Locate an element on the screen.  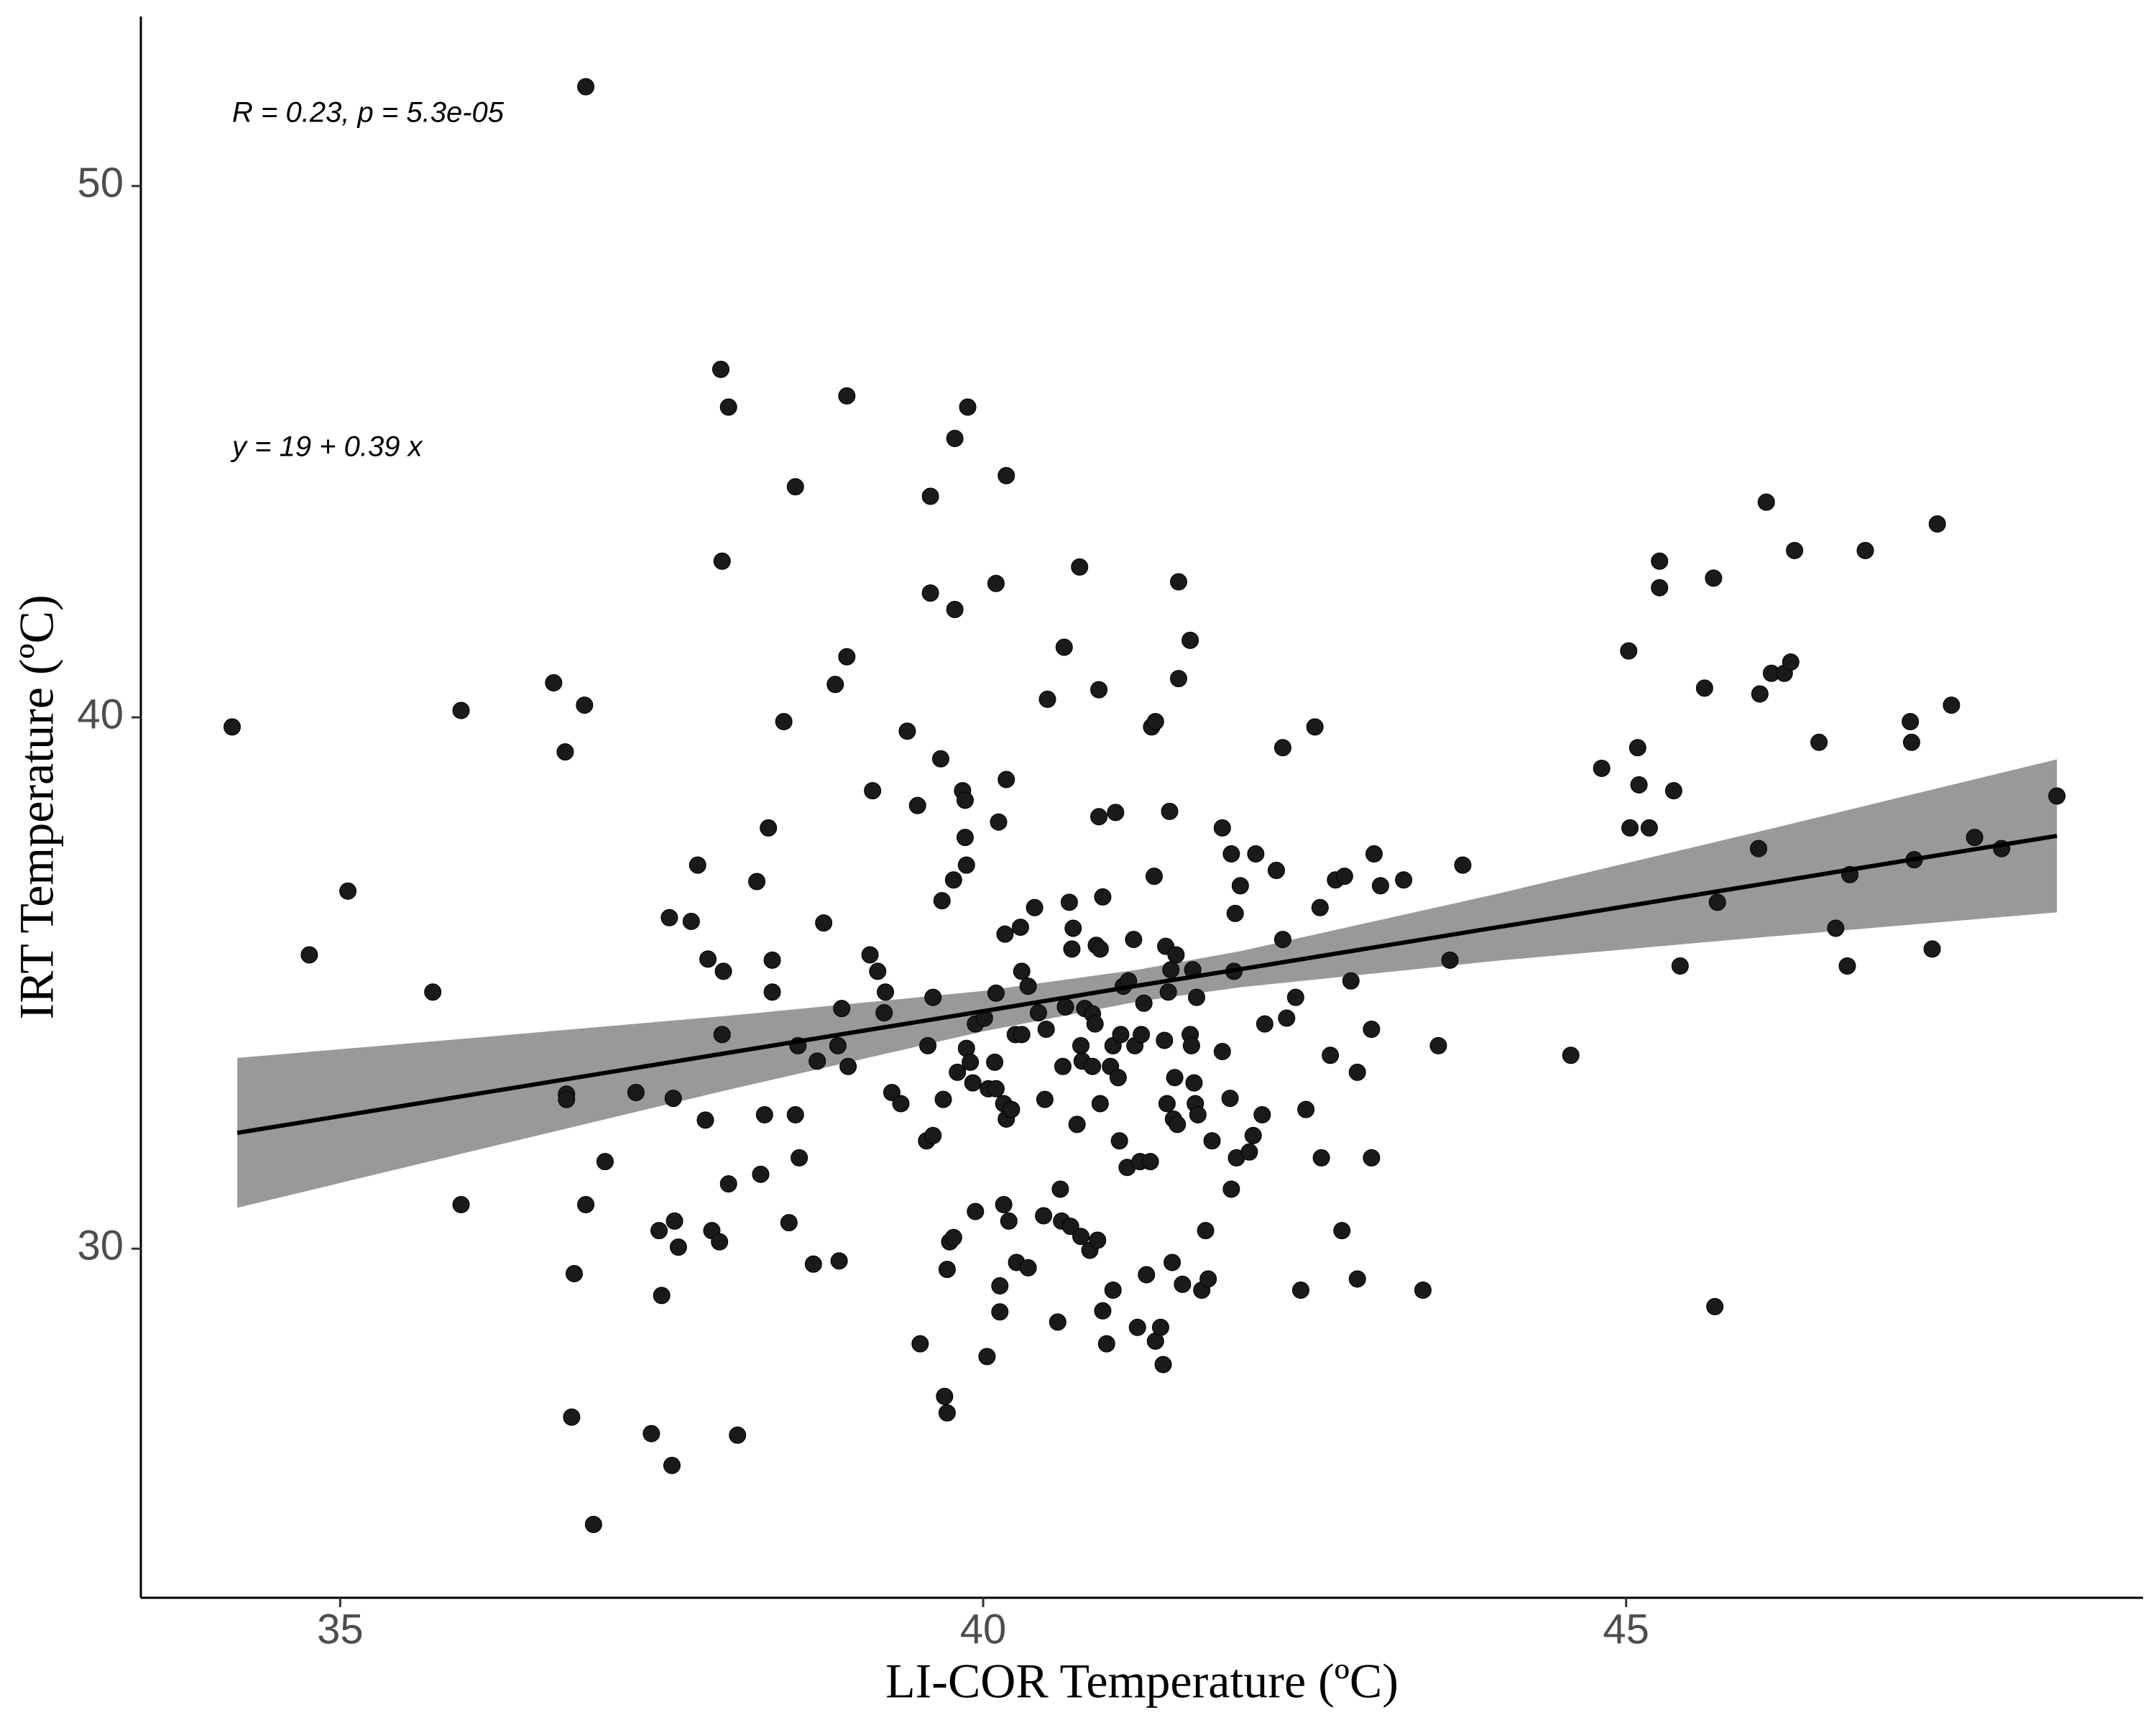
line-layer is located at coordinates (1147, 984).